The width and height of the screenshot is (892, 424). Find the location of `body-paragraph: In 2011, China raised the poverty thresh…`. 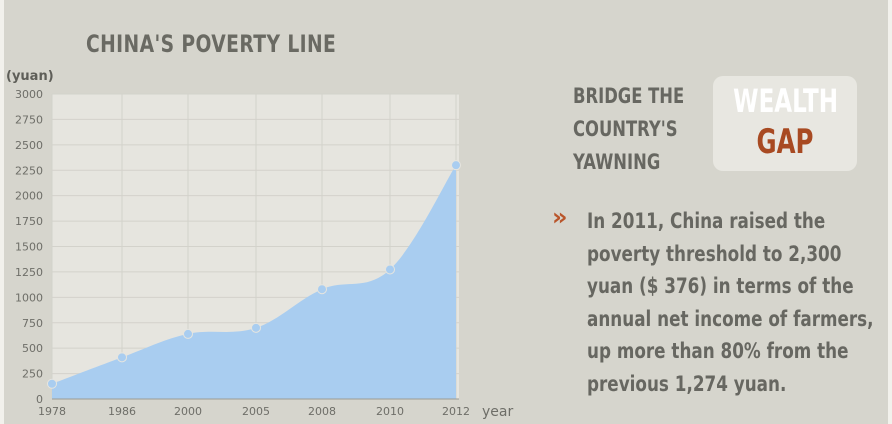

body-paragraph: In 2011, China raised the poverty thresh… is located at coordinates (730, 302).